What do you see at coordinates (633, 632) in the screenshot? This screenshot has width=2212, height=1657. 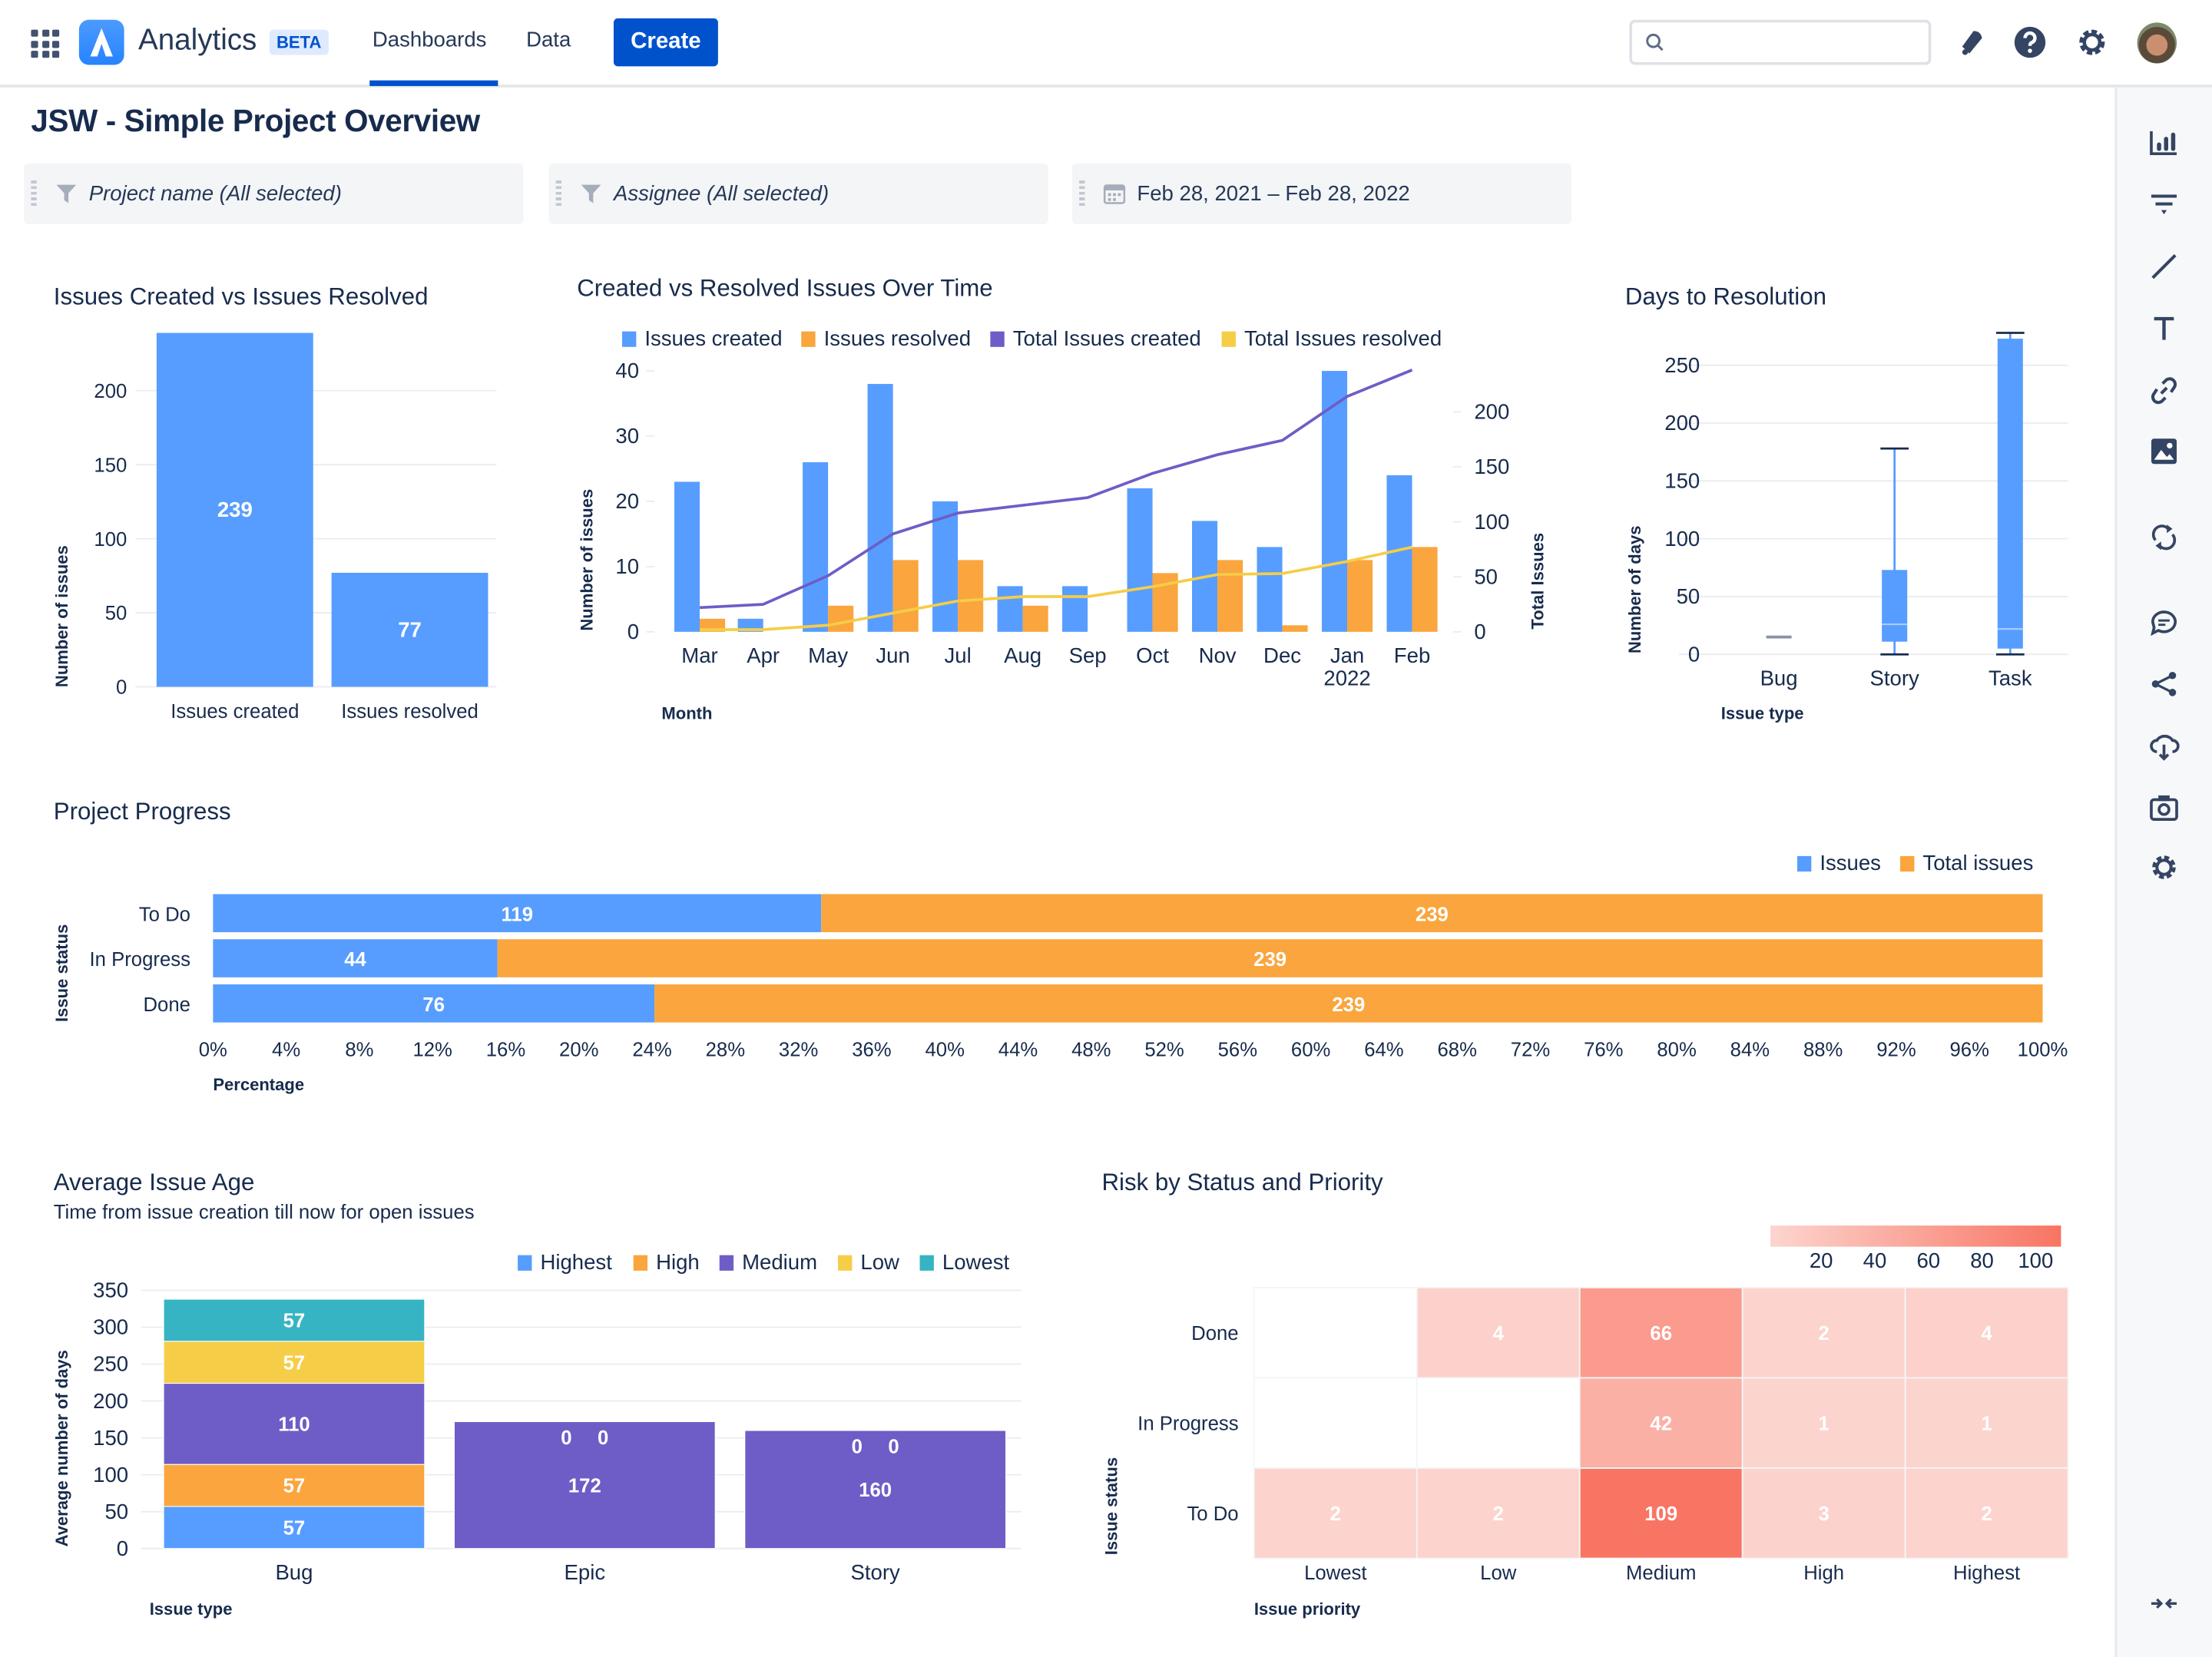 I see `y-tick-label: 0` at bounding box center [633, 632].